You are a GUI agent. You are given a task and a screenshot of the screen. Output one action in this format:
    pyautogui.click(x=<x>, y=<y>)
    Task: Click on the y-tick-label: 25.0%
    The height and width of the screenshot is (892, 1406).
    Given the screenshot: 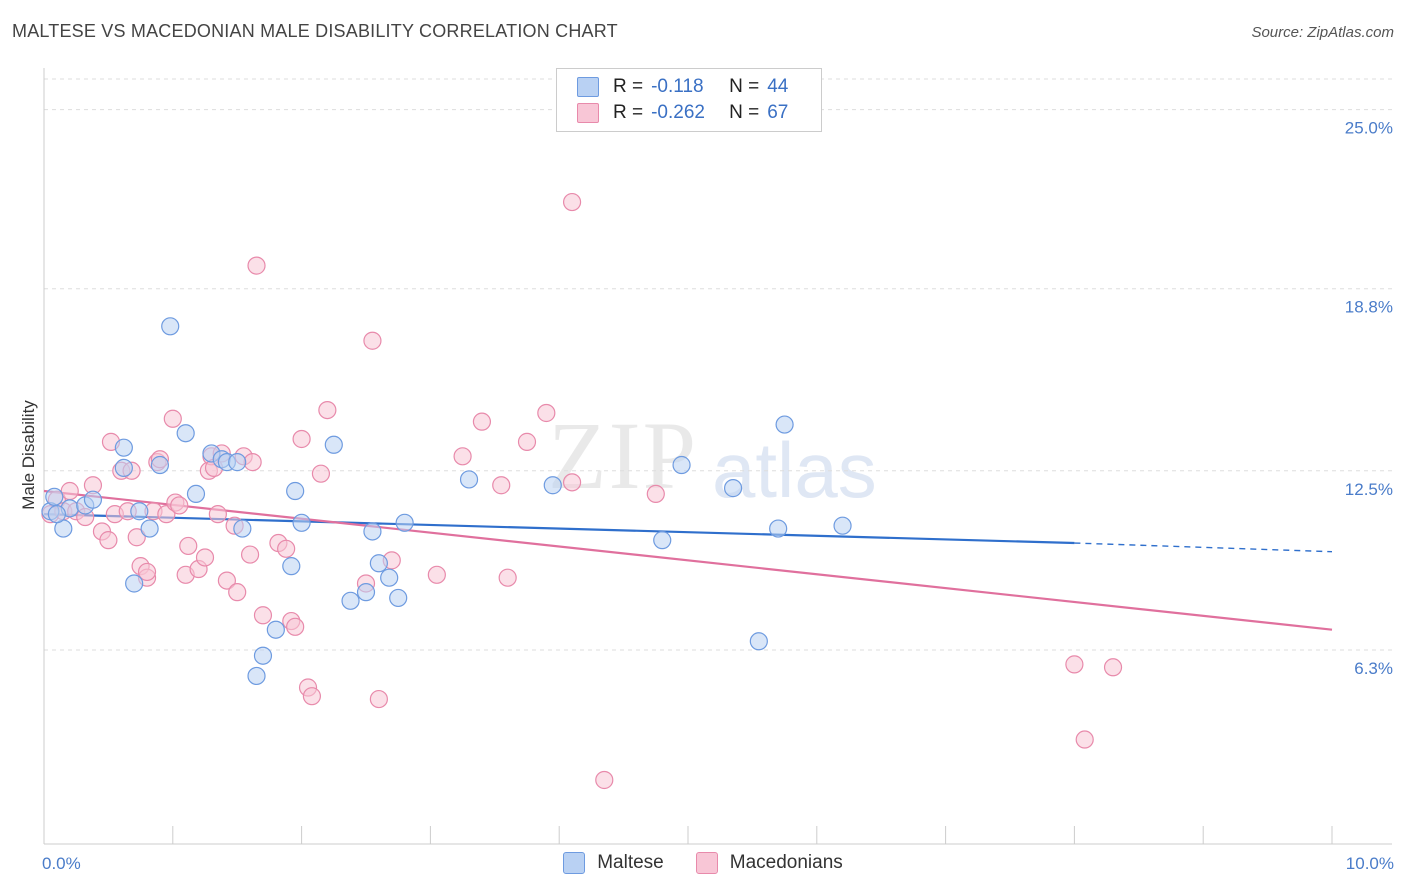 What is the action you would take?
    pyautogui.click(x=1369, y=128)
    